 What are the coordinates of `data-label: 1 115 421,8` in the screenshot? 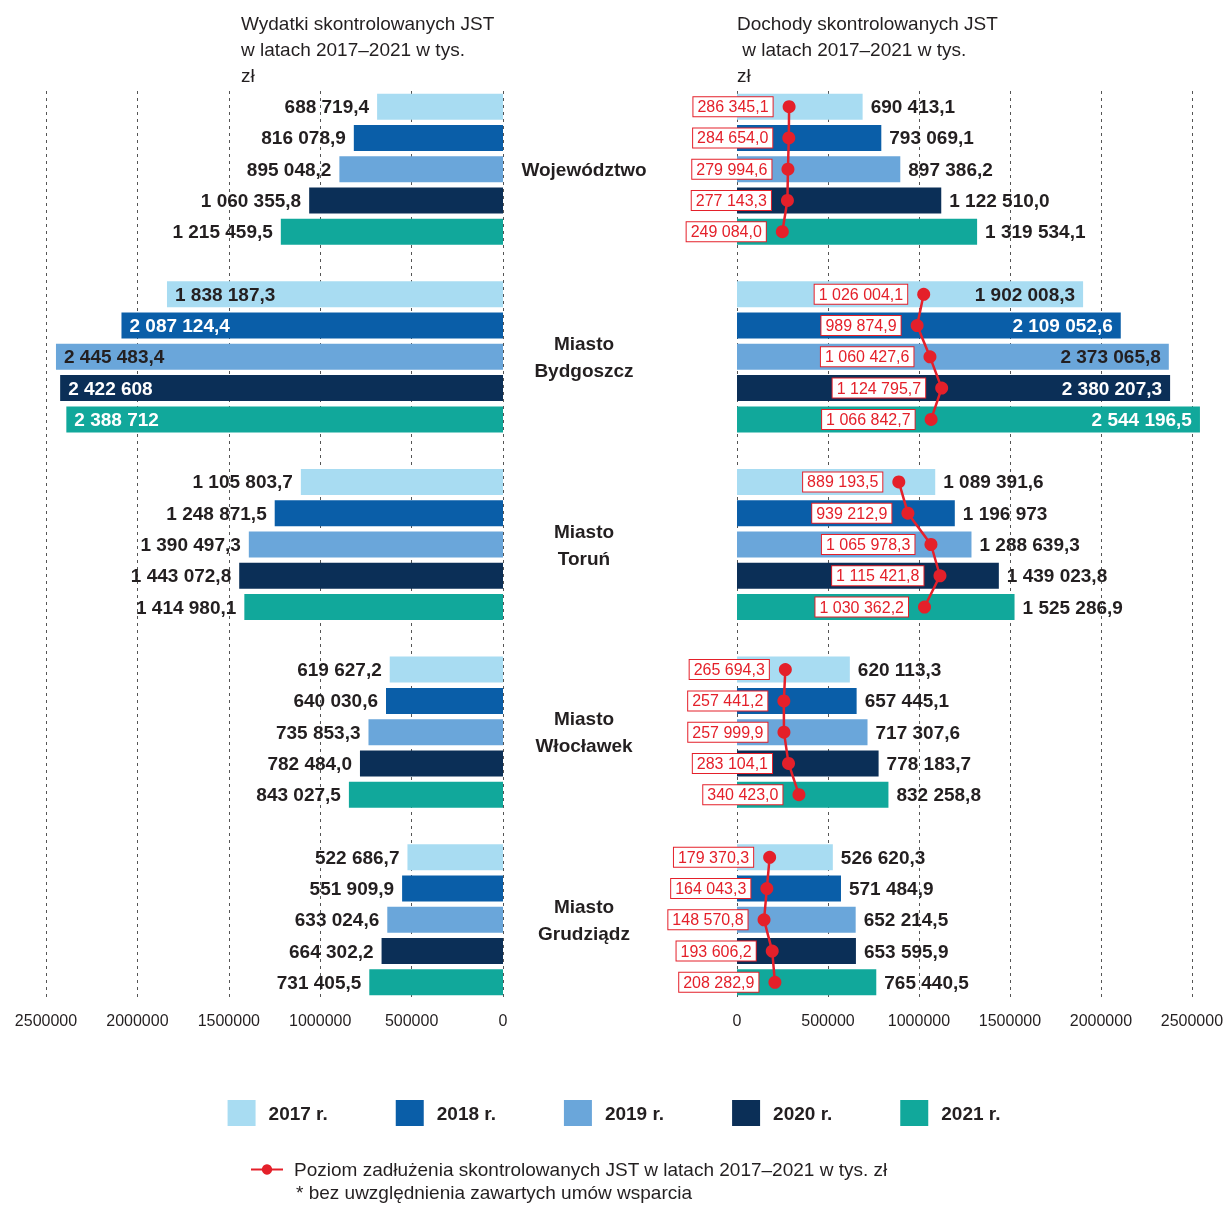 It's located at (878, 576).